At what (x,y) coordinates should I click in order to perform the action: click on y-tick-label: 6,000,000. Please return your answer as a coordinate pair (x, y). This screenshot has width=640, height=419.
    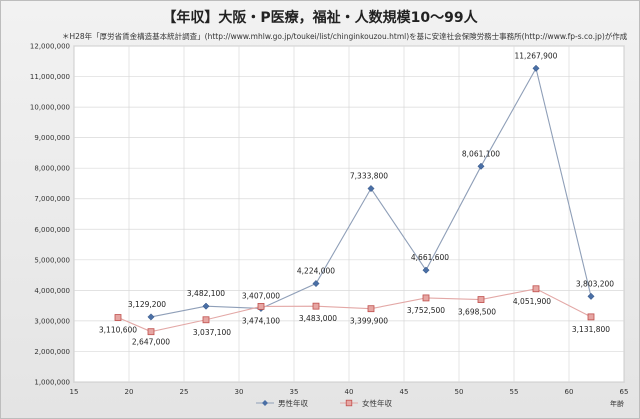
    Looking at the image, I should click on (52, 230).